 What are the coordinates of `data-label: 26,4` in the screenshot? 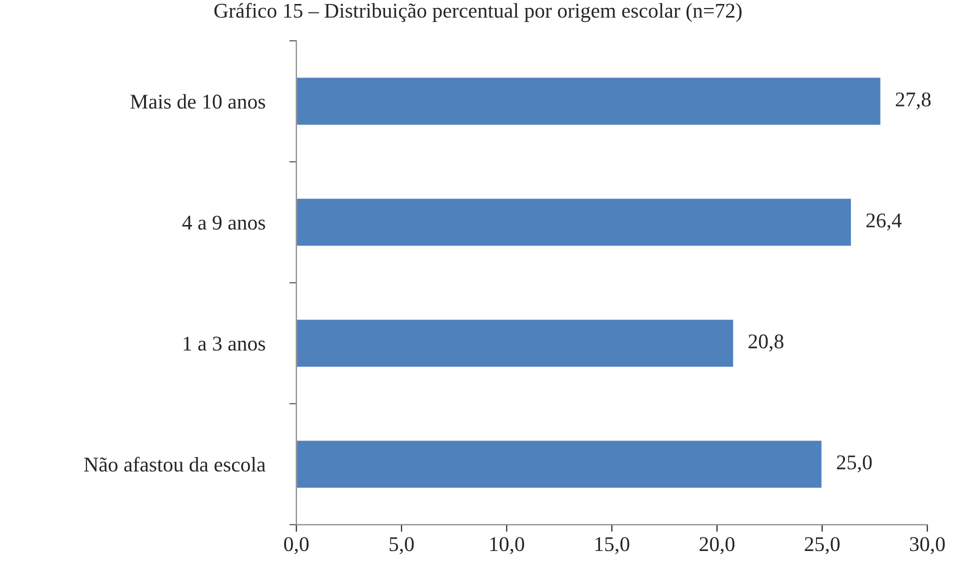 It's located at (884, 221).